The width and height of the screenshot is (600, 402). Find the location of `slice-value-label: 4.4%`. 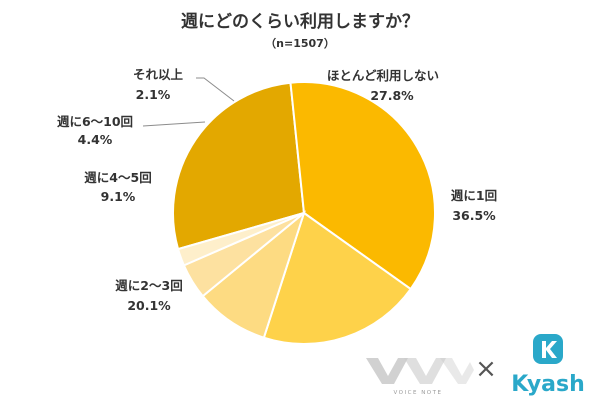

slice-value-label: 4.4% is located at coordinates (95, 139).